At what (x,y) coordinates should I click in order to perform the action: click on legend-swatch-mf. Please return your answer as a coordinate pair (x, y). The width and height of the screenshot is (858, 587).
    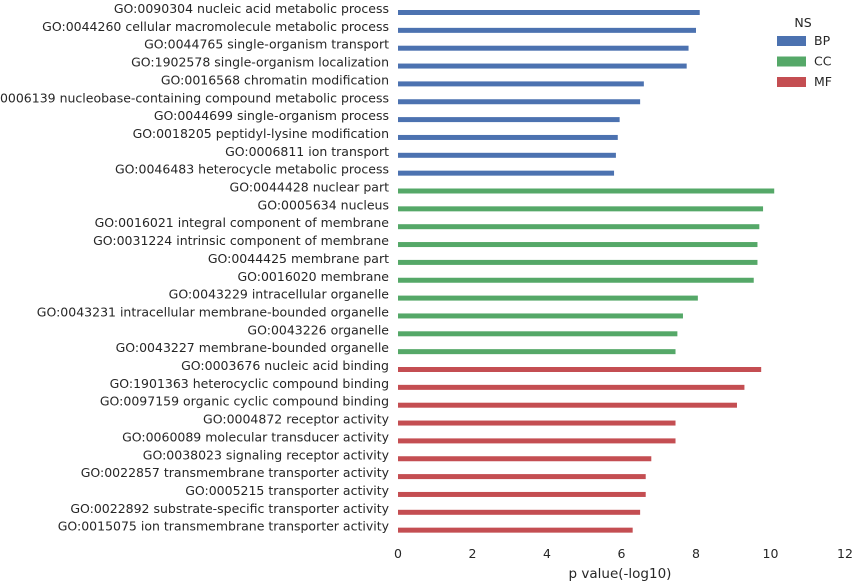
    Looking at the image, I should click on (791, 82).